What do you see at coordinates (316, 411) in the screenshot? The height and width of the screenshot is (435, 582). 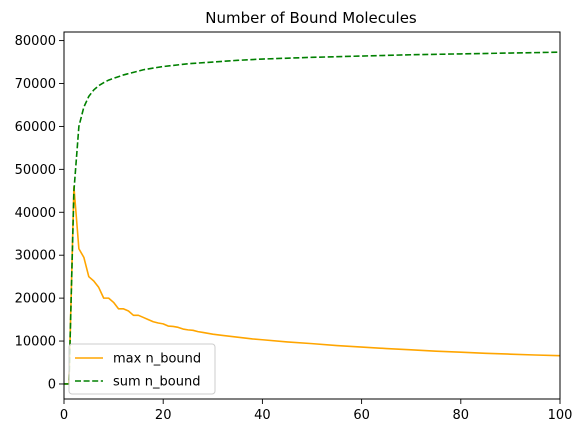 I see `x-axis: 0 20 40 60 80 100` at bounding box center [316, 411].